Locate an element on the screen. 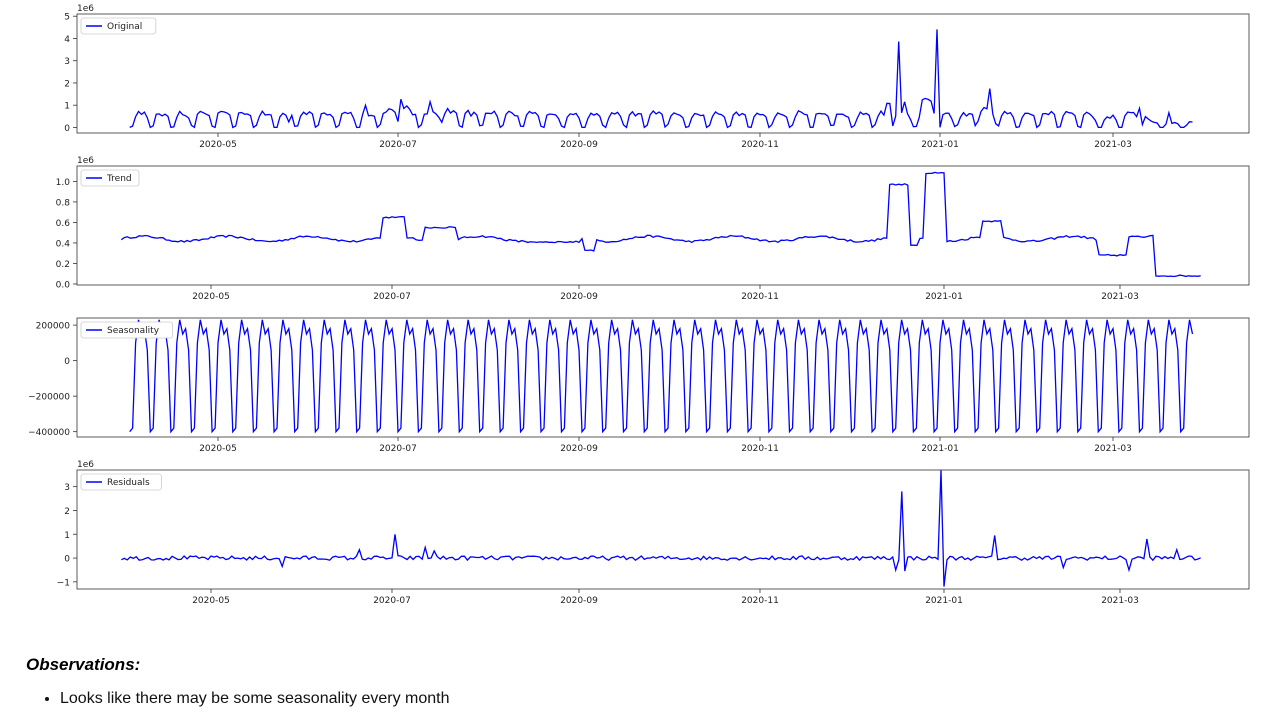  y-tick-label: −1 is located at coordinates (63, 583).